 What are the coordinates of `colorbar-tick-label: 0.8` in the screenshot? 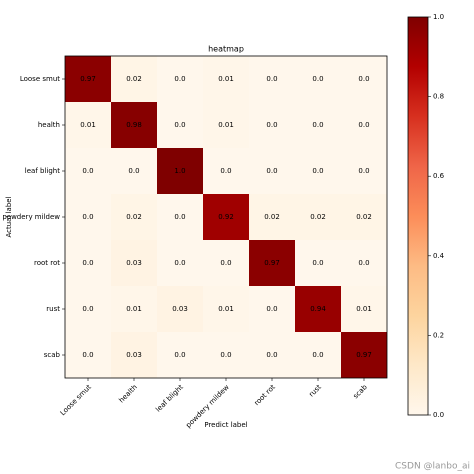 It's located at (438, 97).